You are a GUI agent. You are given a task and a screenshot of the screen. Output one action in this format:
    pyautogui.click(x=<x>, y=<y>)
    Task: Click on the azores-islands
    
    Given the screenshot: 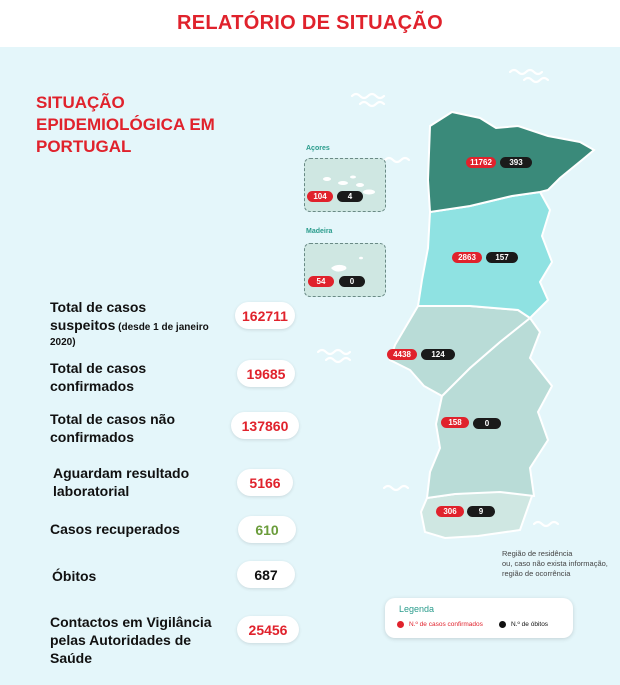 What is the action you would take?
    pyautogui.click(x=349, y=185)
    